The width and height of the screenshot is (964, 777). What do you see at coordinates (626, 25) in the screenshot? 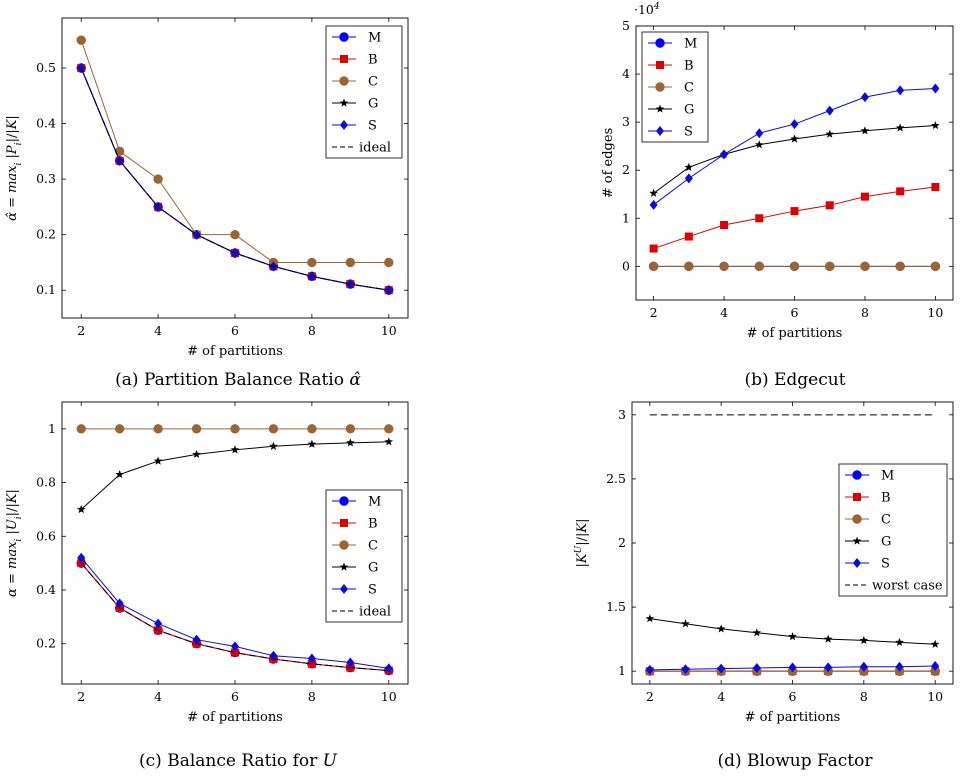
I see `y-tick-label: 5` at bounding box center [626, 25].